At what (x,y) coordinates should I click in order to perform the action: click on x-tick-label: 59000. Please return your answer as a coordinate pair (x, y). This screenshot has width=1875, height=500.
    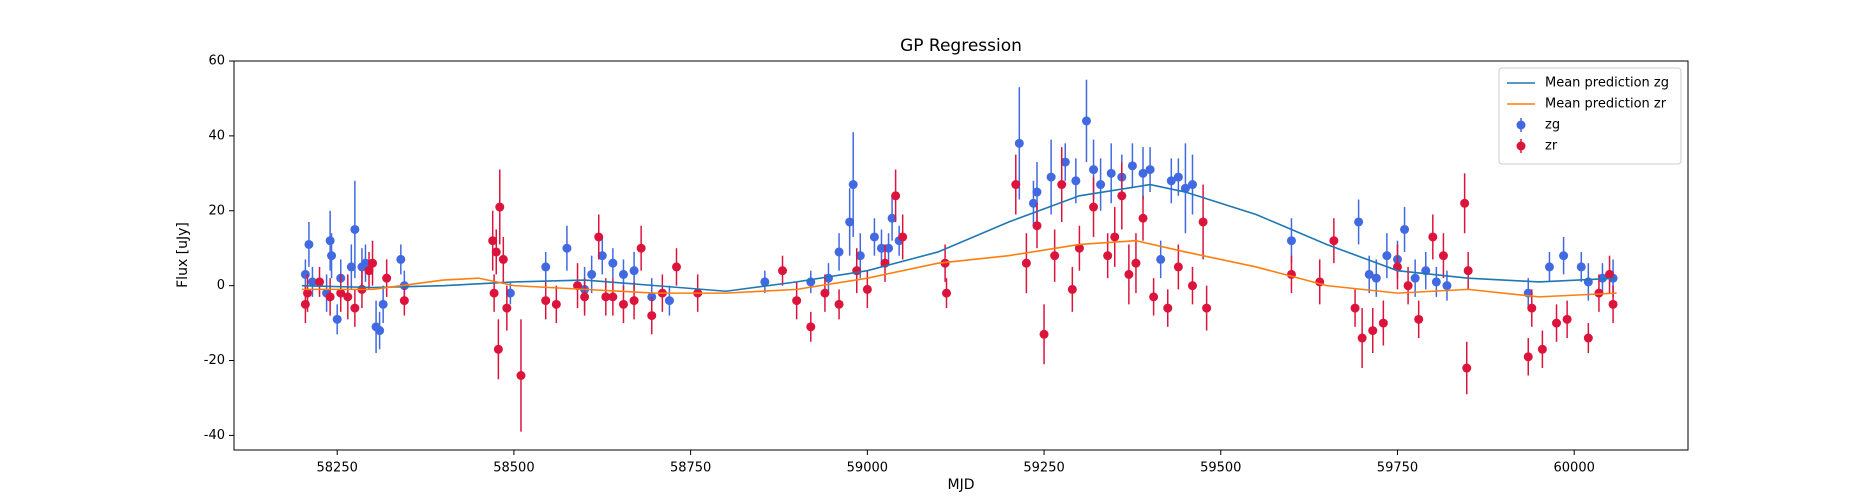
    Looking at the image, I should click on (867, 468).